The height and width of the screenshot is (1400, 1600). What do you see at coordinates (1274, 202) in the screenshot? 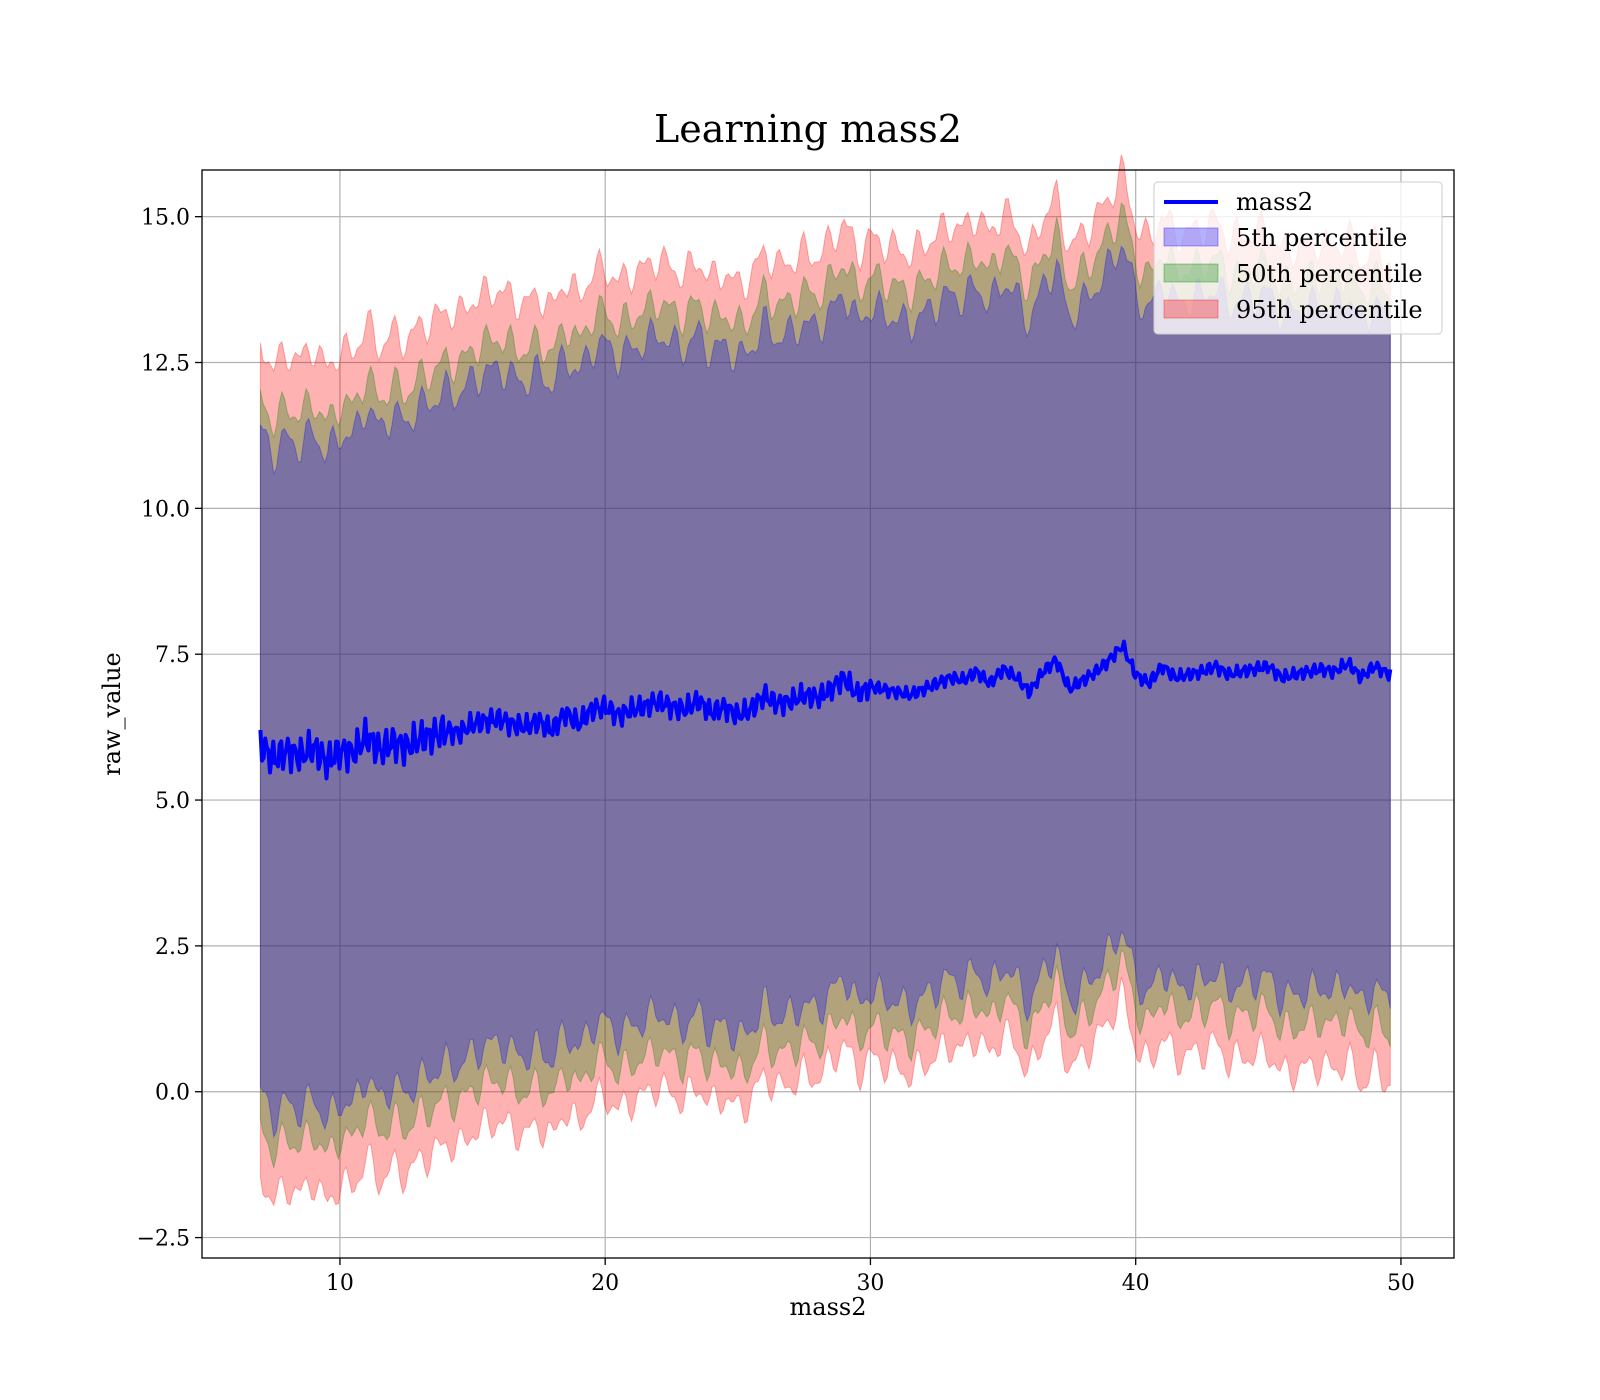
I see `legend-label-mass2: mass2` at bounding box center [1274, 202].